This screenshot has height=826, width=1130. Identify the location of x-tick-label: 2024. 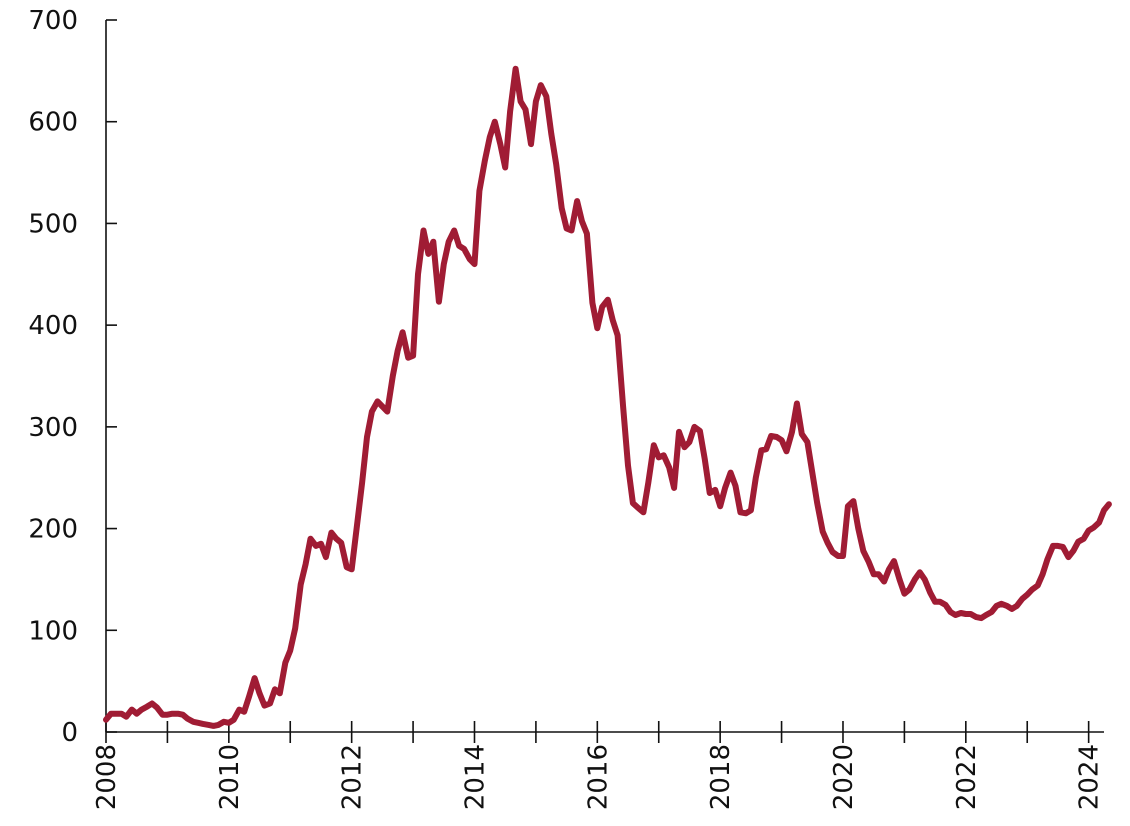
(1090, 777).